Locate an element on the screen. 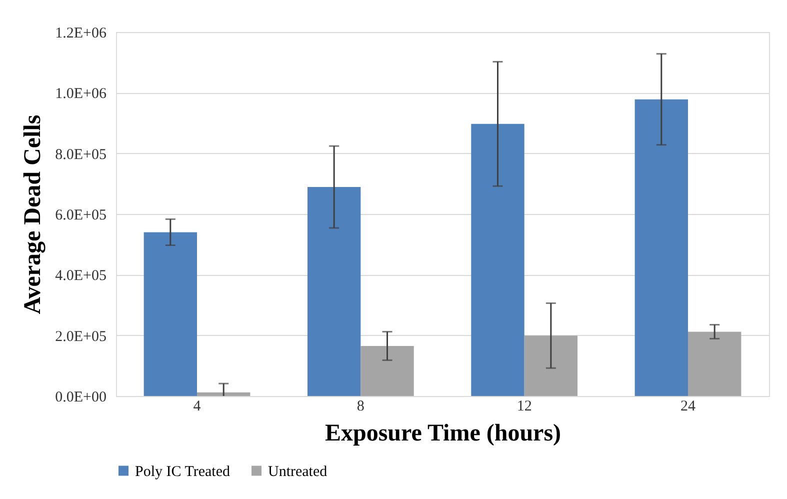 The image size is (787, 499). y-axis-title: Average Dead Cells is located at coordinates (33, 214).